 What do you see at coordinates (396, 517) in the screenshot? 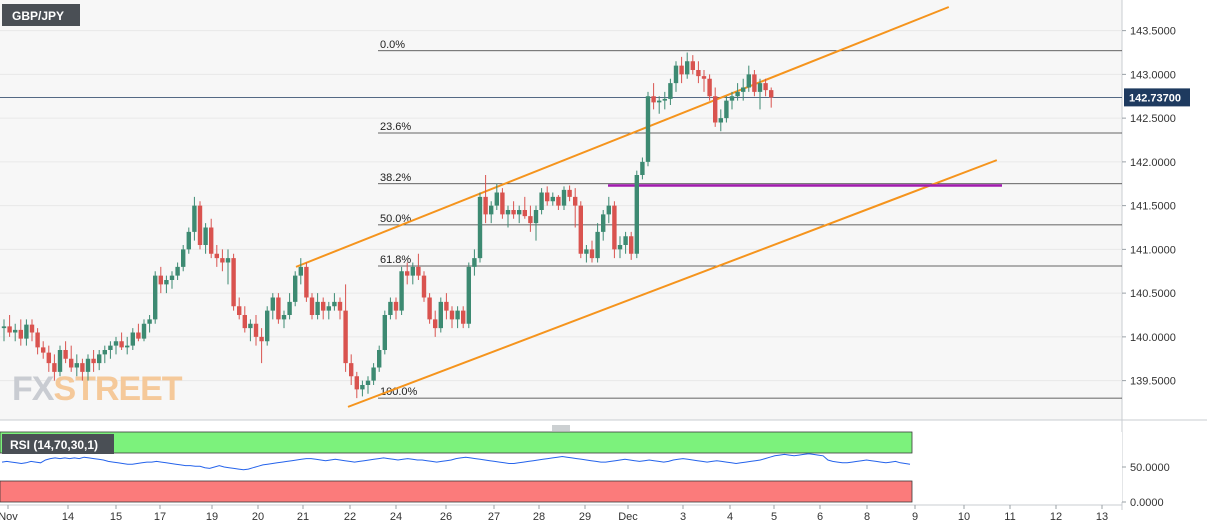
I see `x-tick-label: 24` at bounding box center [396, 517].